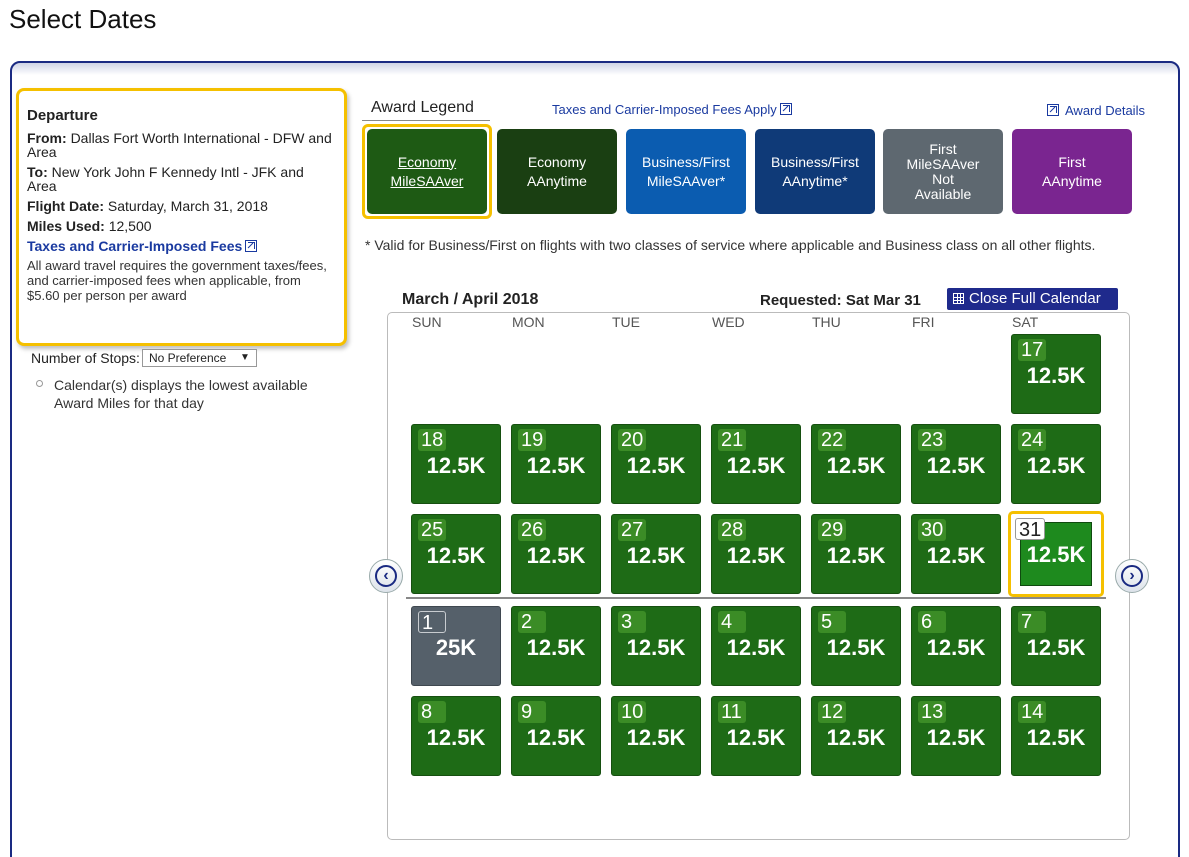  Describe the element at coordinates (1072, 161) in the screenshot. I see `legend-tile-line: First` at that location.